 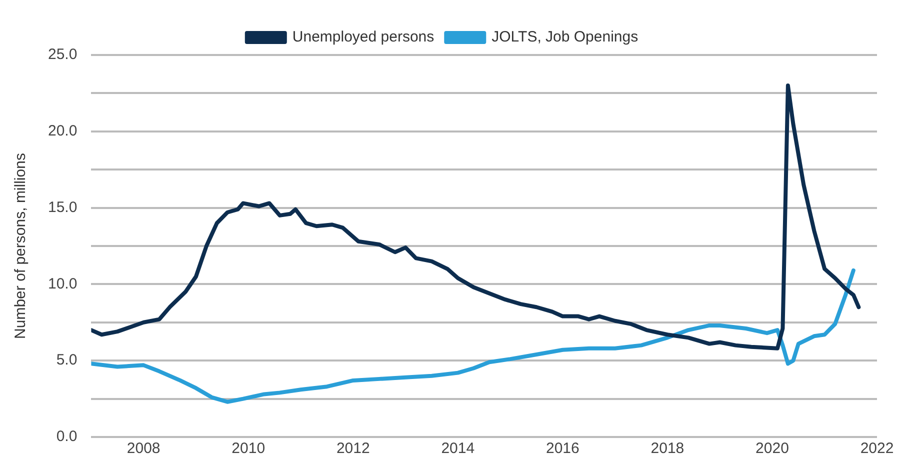 I want to click on y-axis-title: Number of persons, millions, so click(x=21, y=246).